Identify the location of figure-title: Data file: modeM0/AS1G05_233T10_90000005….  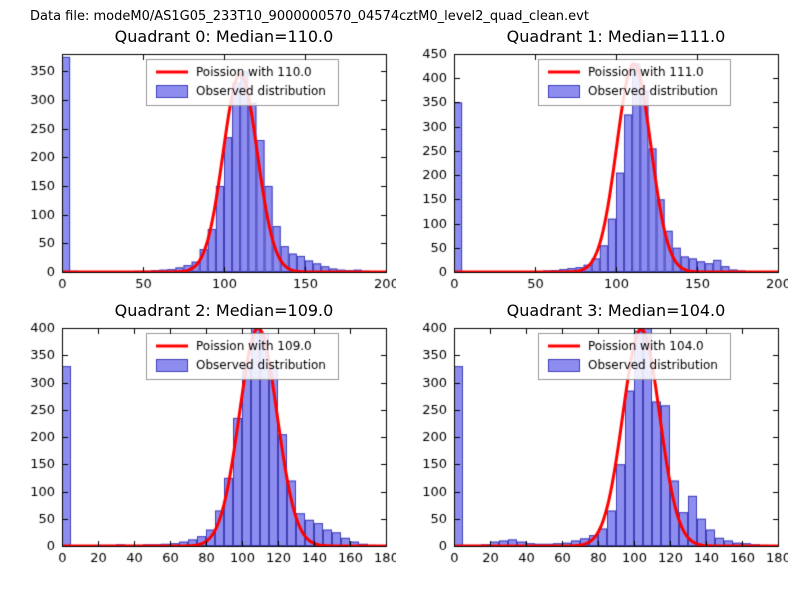
(309, 16).